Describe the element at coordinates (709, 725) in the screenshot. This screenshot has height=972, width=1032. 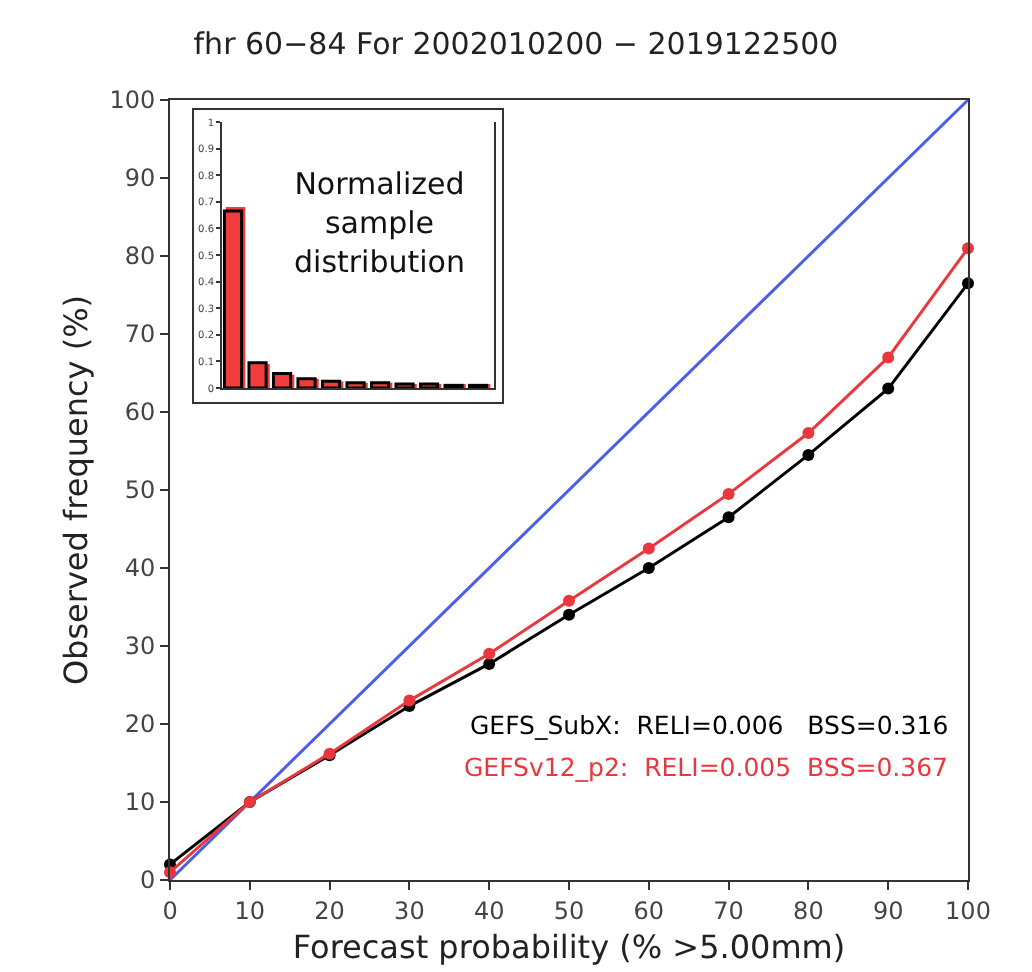
I see `series-label: GEFS_SubX: RELI=0.006 BSS=0.316` at that location.